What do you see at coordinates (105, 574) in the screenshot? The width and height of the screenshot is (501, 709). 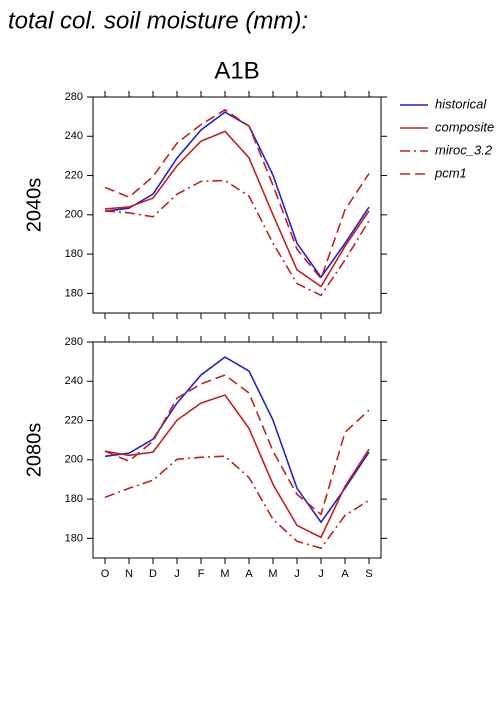 I see `x-tick-label: O` at bounding box center [105, 574].